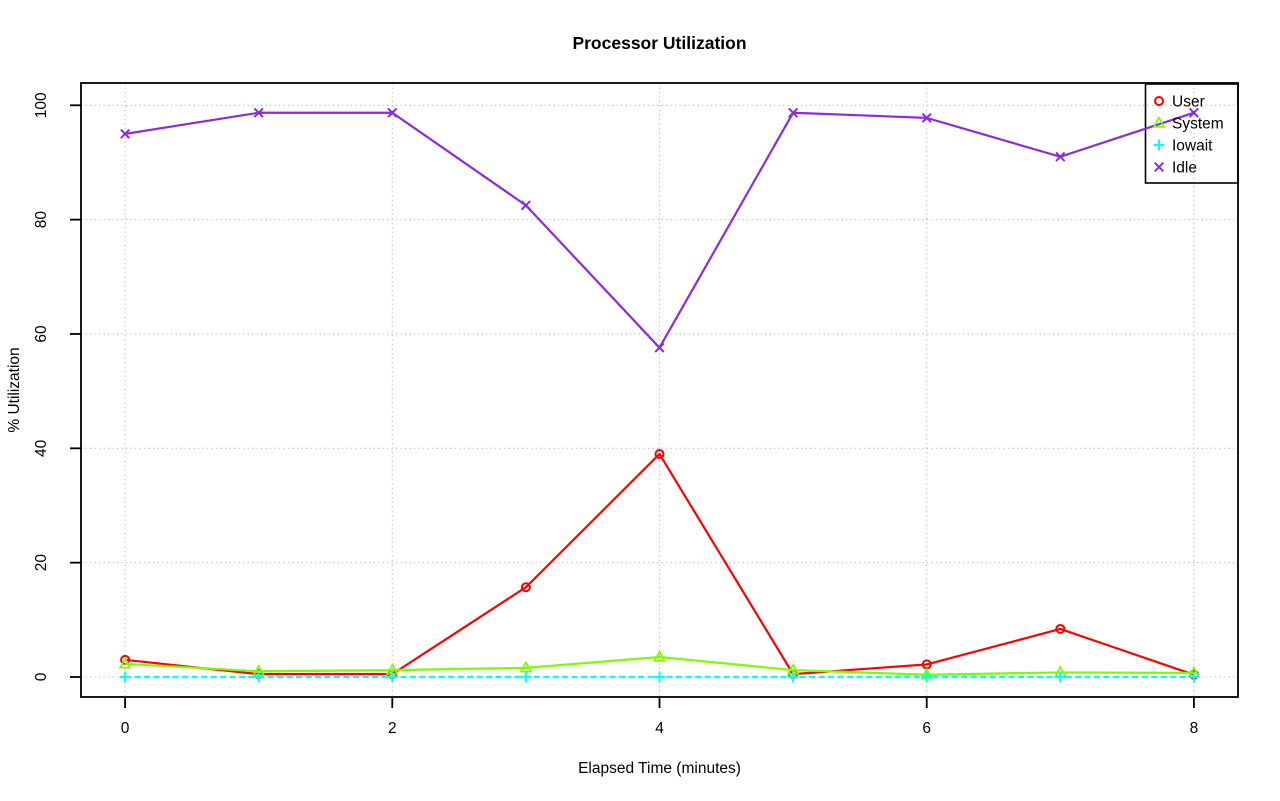 The height and width of the screenshot is (801, 1280). Describe the element at coordinates (1188, 134) in the screenshot. I see `legend: User System Iowait Idle` at that location.